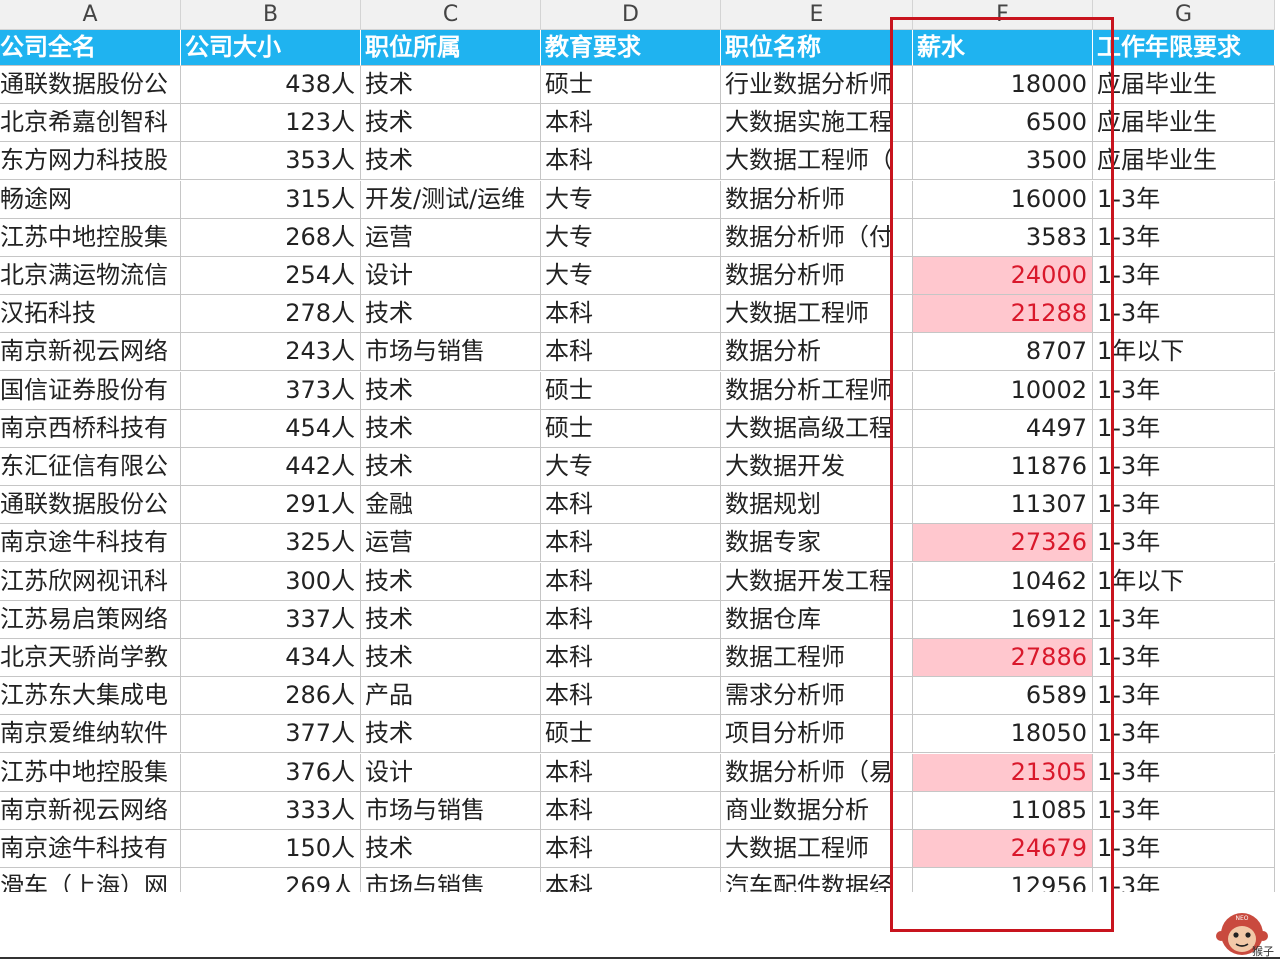 Image resolution: width=1280 pixels, height=961 pixels. I want to click on cell-size: 438人, so click(271, 85).